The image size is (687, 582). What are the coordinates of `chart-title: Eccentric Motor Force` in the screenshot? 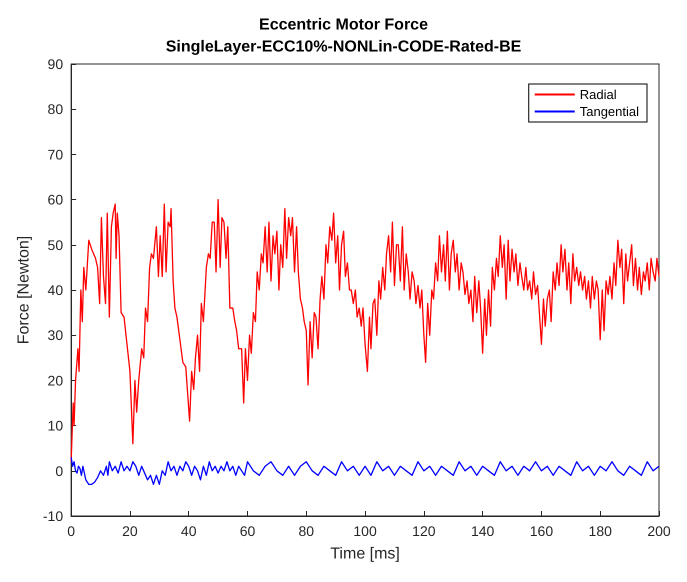 It's located at (343, 25).